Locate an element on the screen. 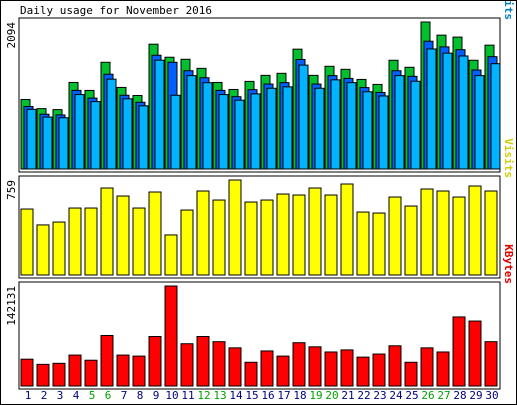  x-tick-label: 14 is located at coordinates (236, 395).